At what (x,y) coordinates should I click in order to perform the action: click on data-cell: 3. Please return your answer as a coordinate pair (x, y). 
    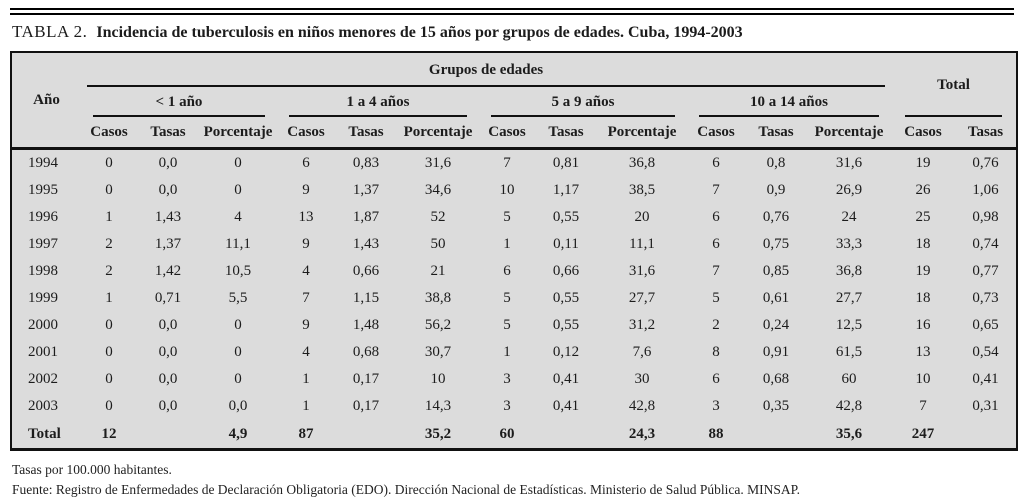
    Looking at the image, I should click on (716, 406).